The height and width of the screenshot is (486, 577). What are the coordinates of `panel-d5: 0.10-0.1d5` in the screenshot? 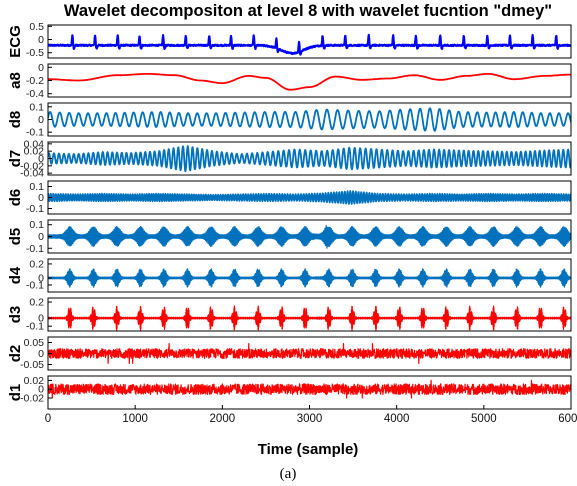 It's located at (289, 237).